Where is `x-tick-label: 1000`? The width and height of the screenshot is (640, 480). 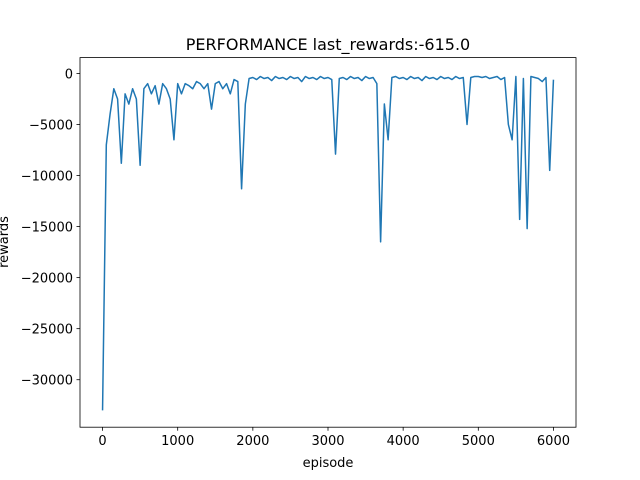
x-tick-label: 1000 is located at coordinates (177, 441).